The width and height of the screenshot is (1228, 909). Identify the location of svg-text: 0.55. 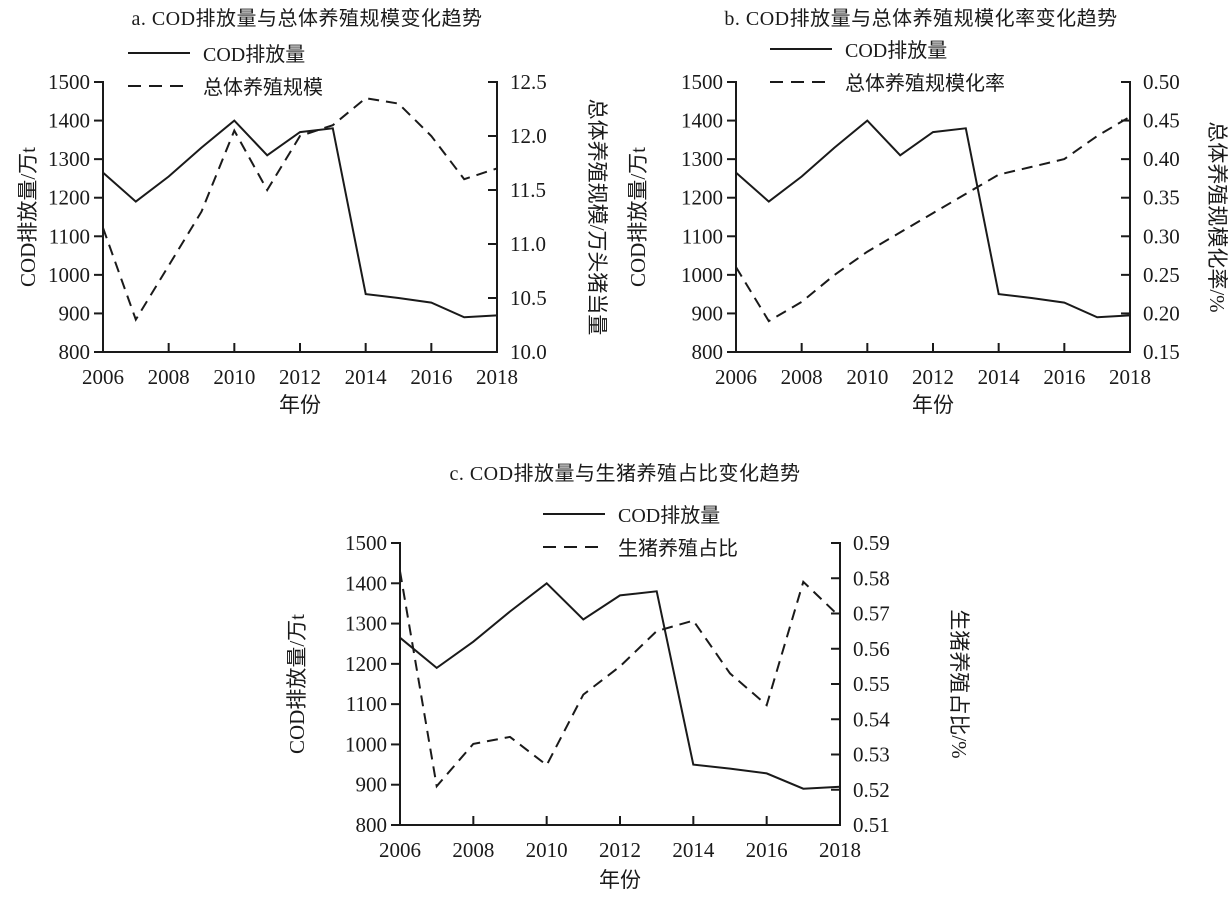
(871, 684).